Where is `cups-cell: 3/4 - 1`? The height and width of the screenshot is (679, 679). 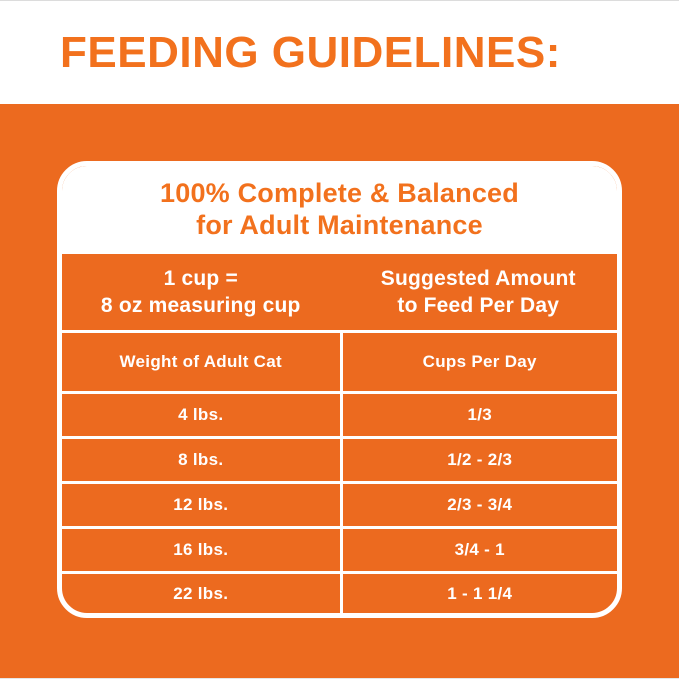
cups-cell: 3/4 - 1 is located at coordinates (478, 550).